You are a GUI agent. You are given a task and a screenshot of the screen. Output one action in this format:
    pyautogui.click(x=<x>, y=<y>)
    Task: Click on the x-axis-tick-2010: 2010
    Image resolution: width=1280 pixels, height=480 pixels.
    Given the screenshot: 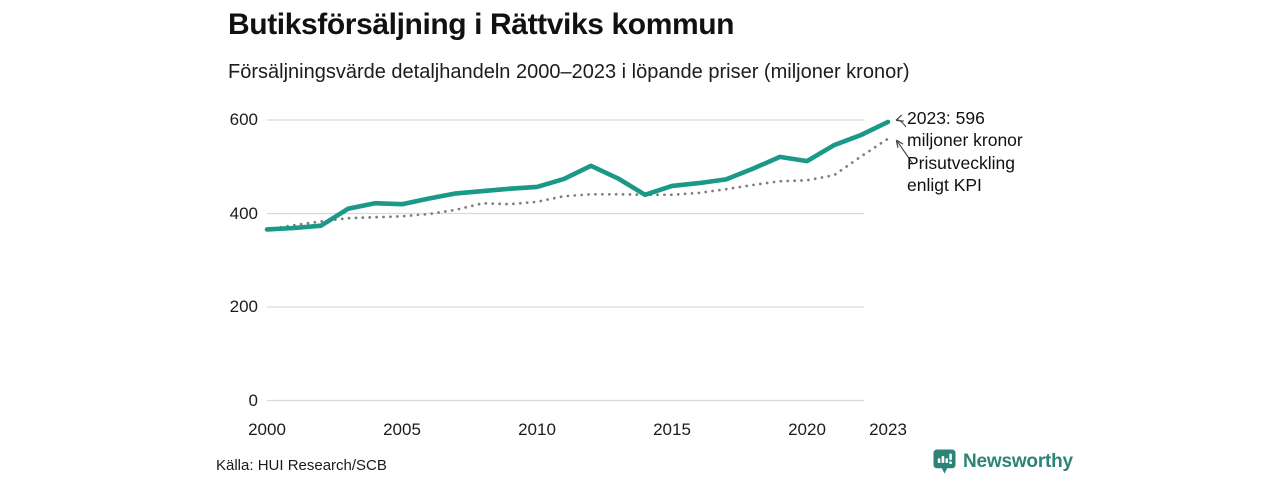 What is the action you would take?
    pyautogui.click(x=537, y=429)
    